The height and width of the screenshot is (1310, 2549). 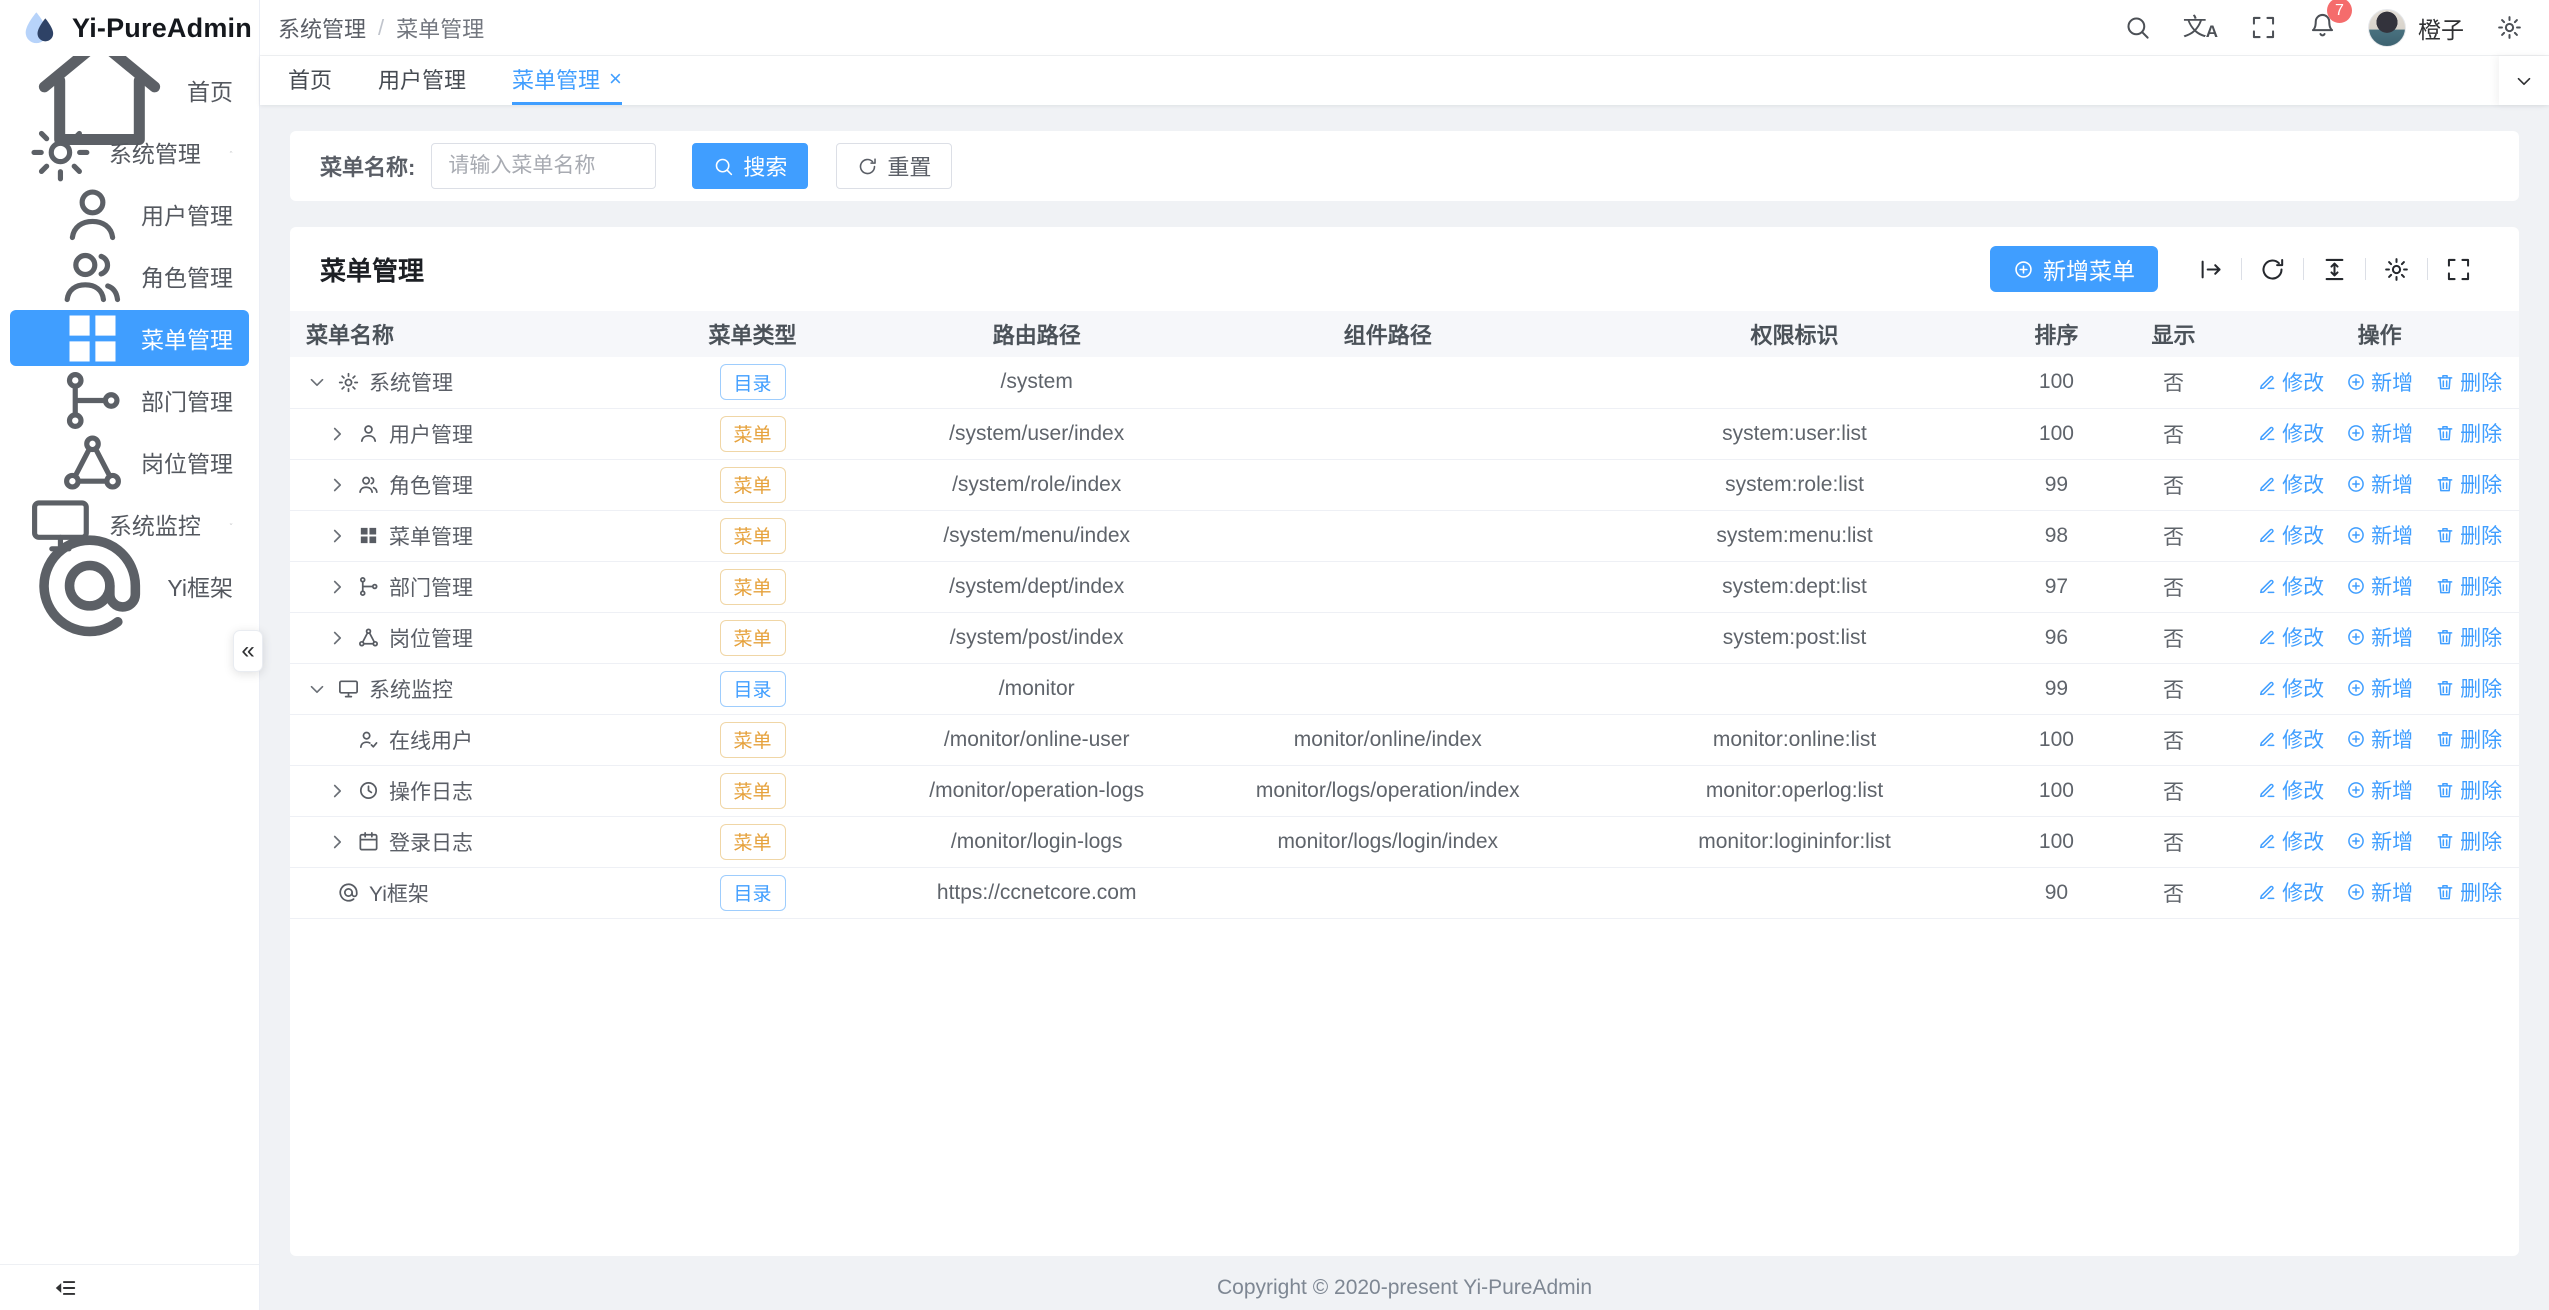 What do you see at coordinates (544, 166) in the screenshot?
I see `menu-name-input` at bounding box center [544, 166].